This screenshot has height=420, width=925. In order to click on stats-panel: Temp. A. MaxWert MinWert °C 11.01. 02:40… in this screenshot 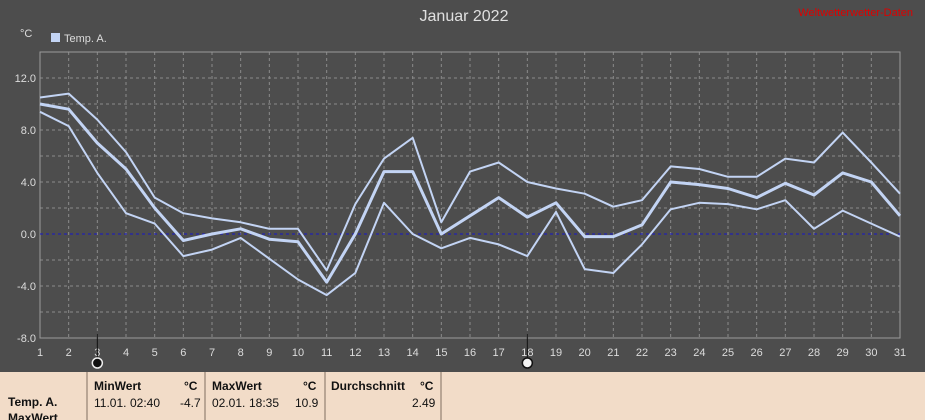, I will do `click(462, 396)`.